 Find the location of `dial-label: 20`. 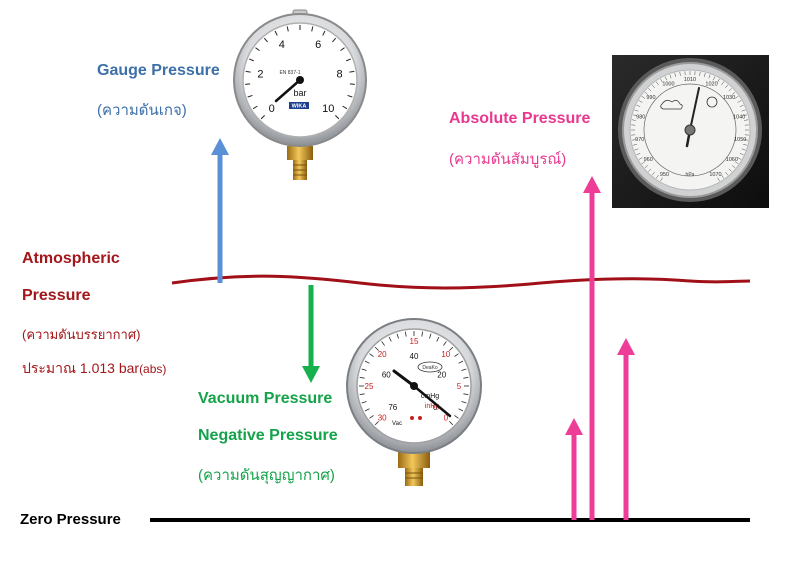

dial-label: 20 is located at coordinates (441, 374).